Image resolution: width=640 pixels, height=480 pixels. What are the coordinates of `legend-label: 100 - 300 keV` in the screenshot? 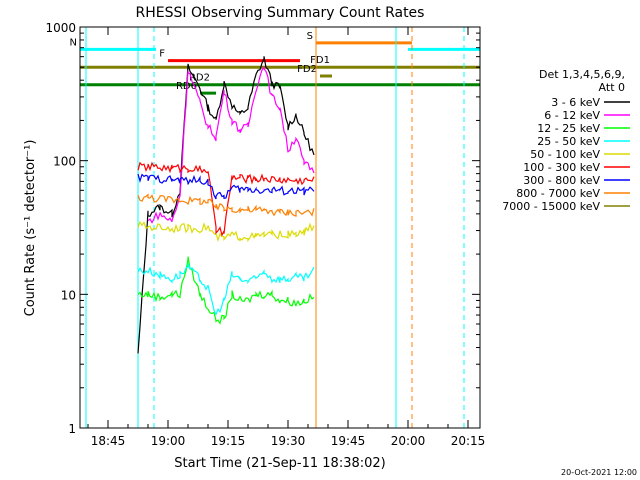 It's located at (561, 167).